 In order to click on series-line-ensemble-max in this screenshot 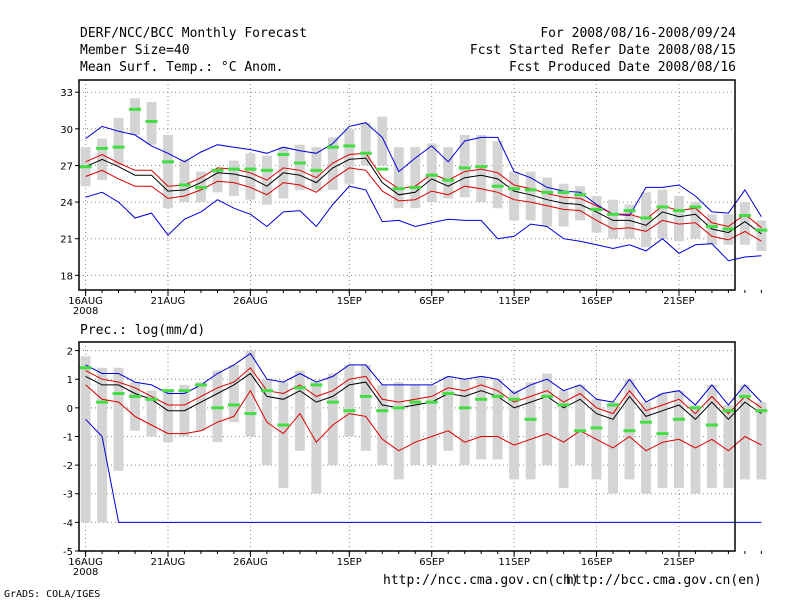, I will do `click(423, 169)`.